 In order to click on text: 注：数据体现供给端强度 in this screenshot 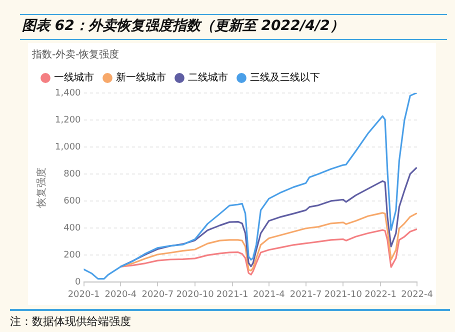, I will do `click(230, 319)`.